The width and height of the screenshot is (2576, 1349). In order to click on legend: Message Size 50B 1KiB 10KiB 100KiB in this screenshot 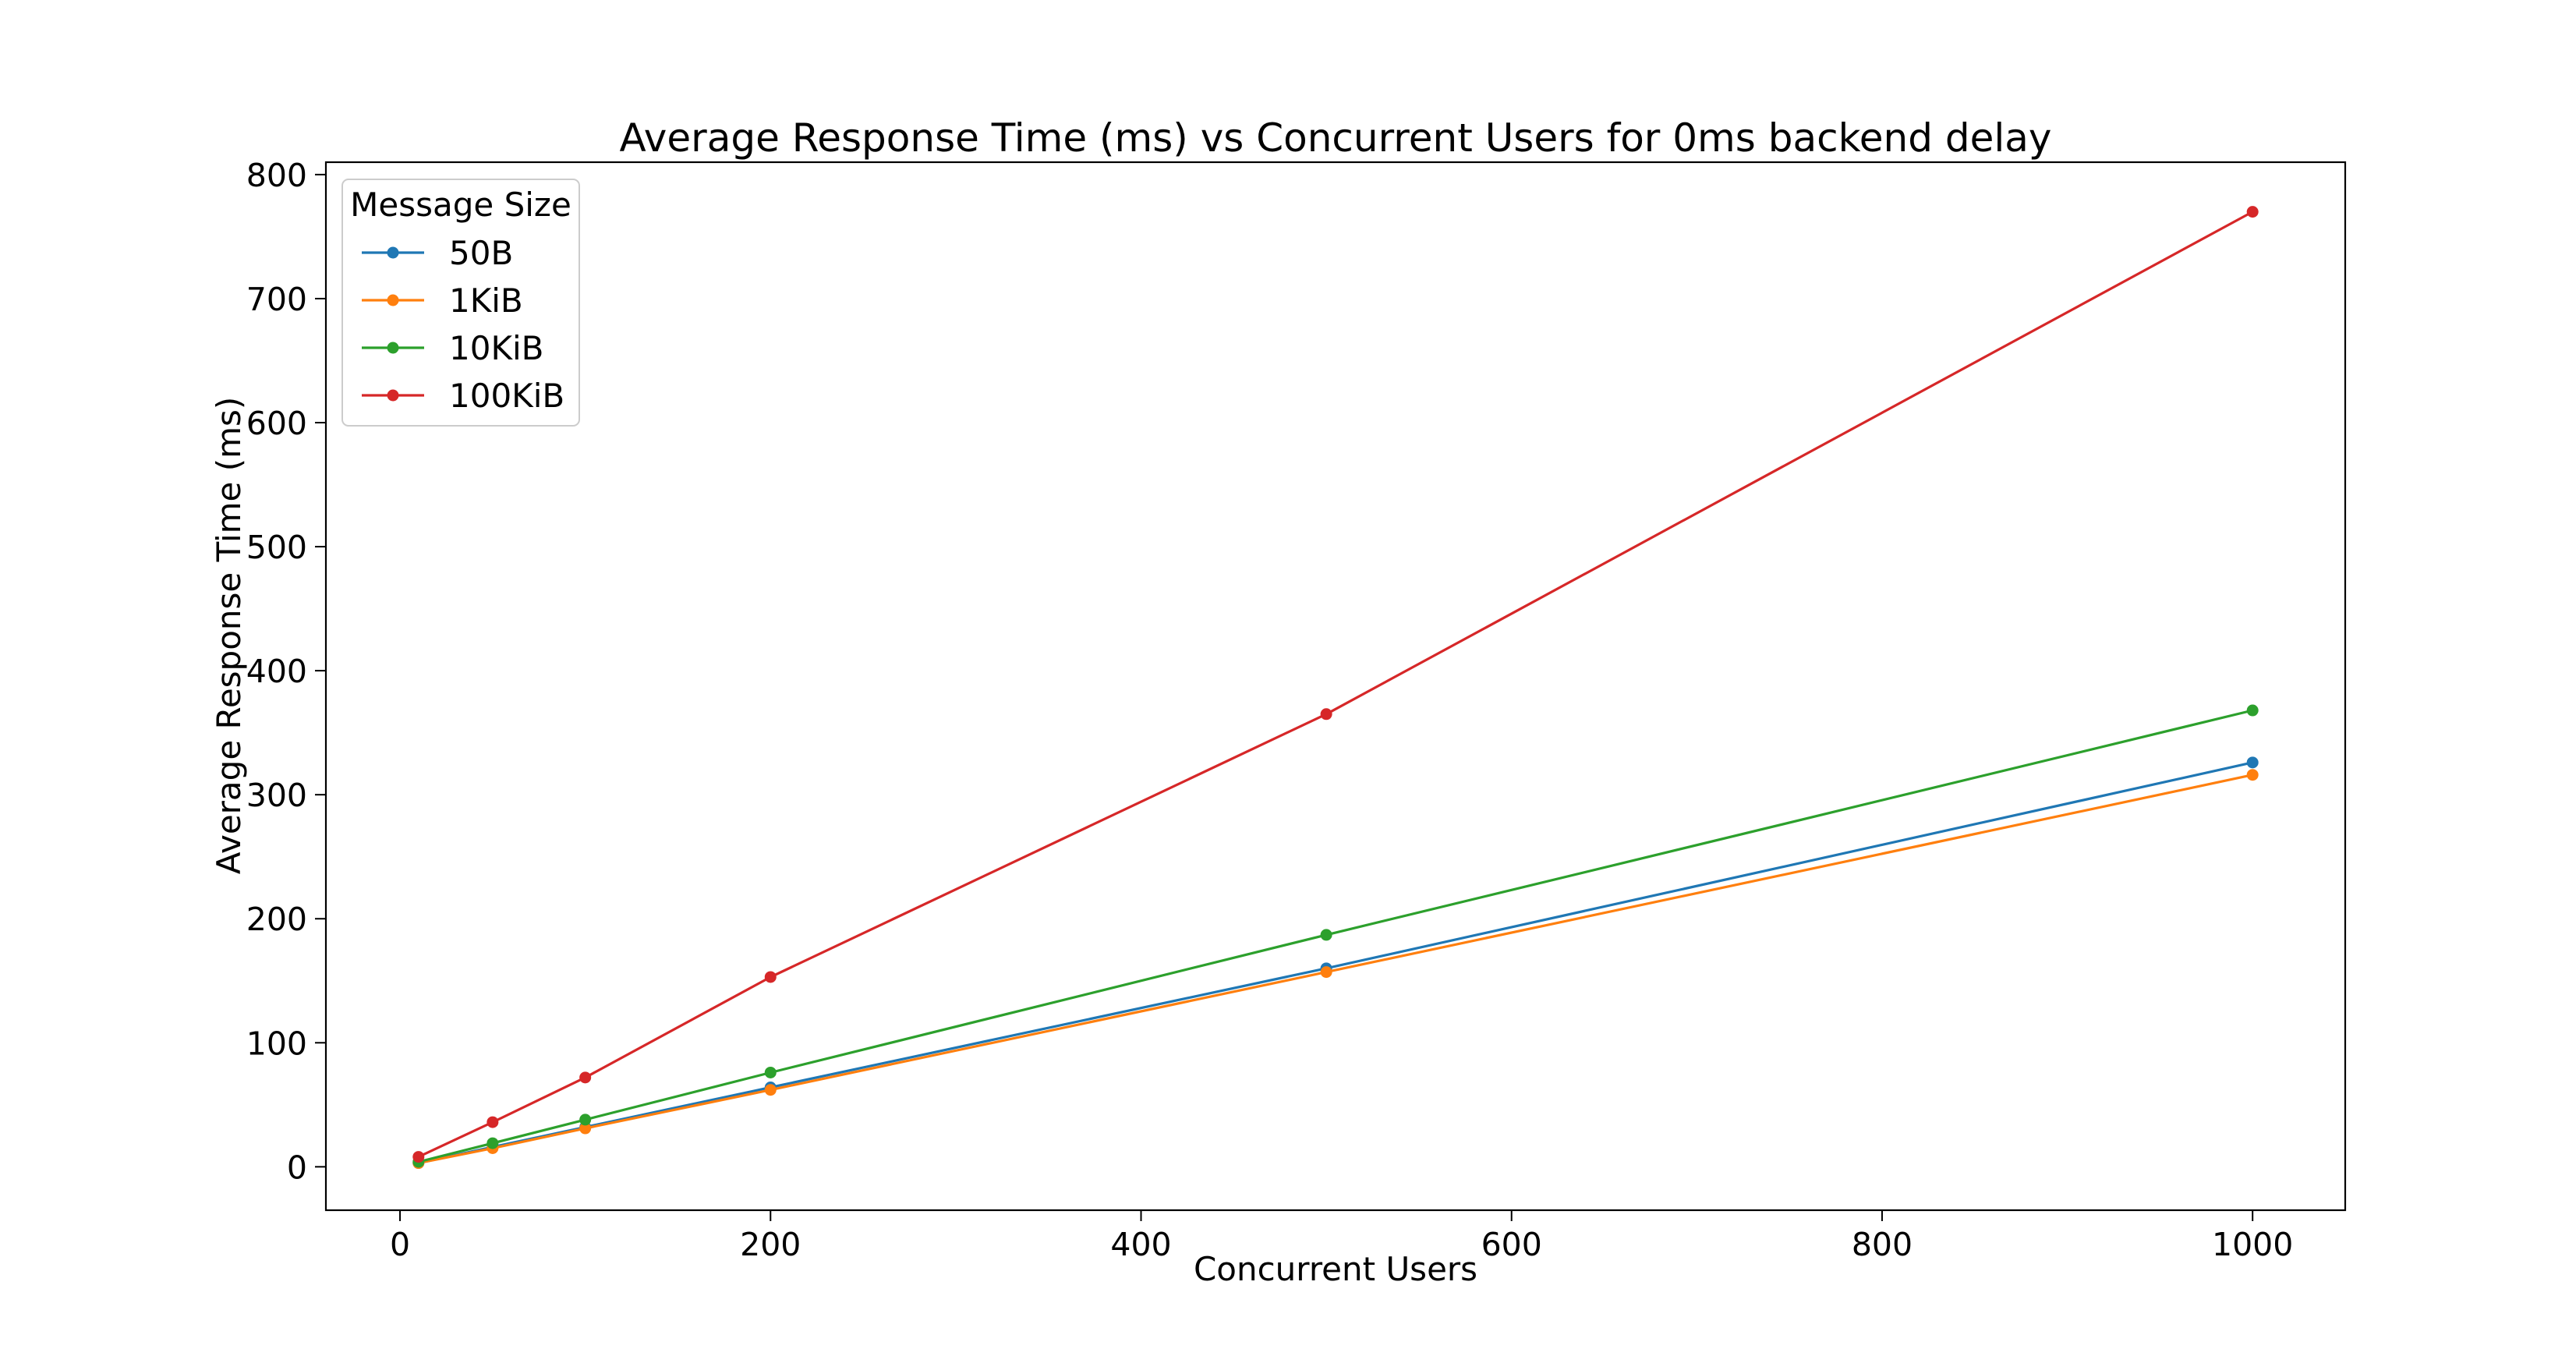, I will do `click(460, 303)`.